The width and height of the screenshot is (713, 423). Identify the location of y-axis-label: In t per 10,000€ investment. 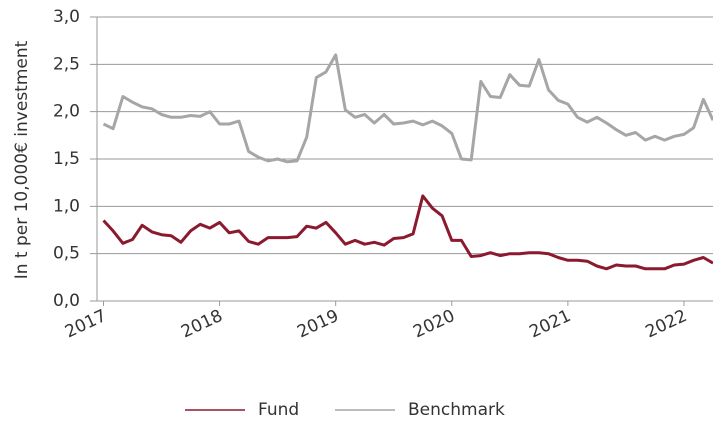
(22, 159).